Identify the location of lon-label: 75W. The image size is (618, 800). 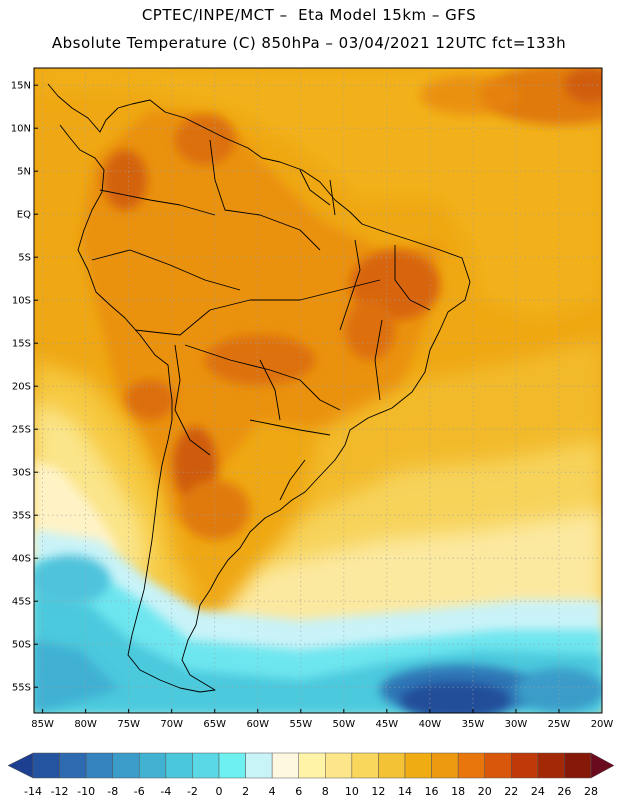
(128, 724).